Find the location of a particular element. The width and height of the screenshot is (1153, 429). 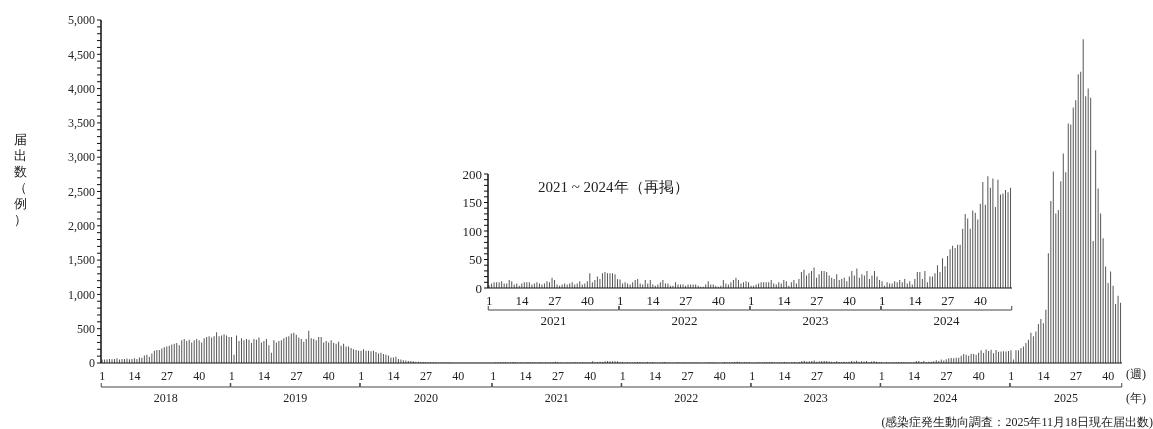

text: 2022 is located at coordinates (686, 398).